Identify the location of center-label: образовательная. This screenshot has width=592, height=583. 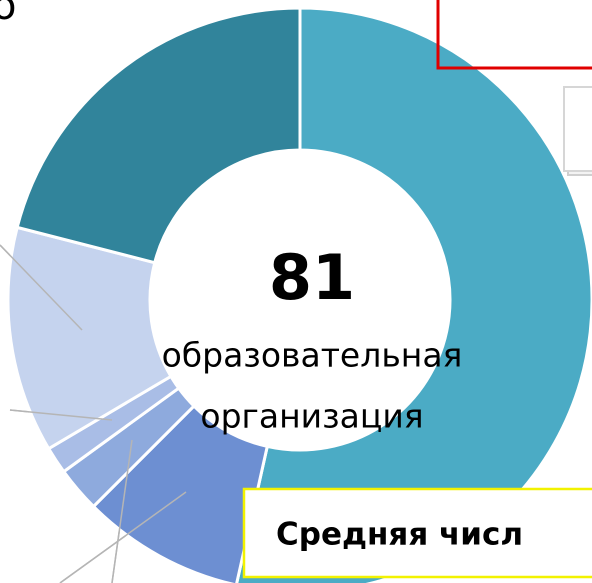
(312, 355).